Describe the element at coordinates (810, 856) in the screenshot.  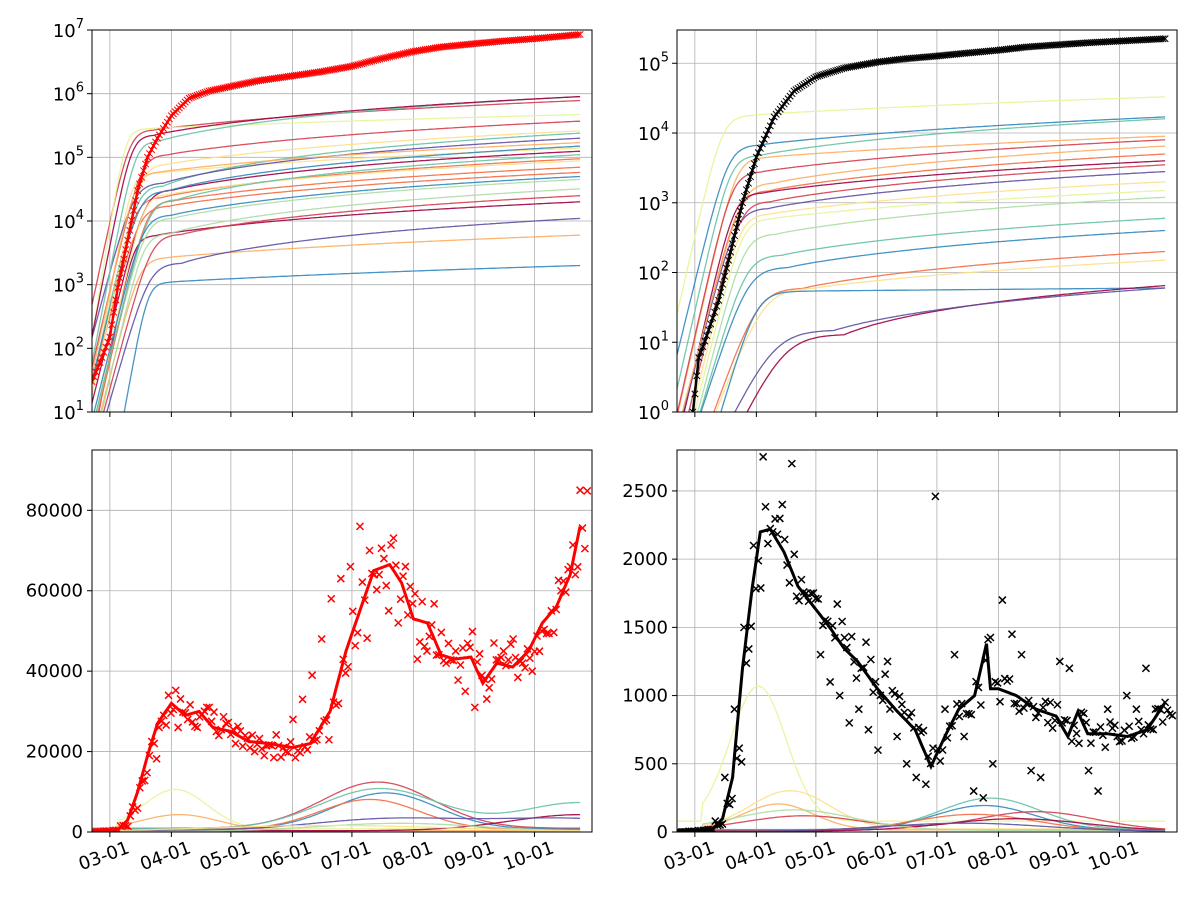
I see `x-tick-label: 05-01` at that location.